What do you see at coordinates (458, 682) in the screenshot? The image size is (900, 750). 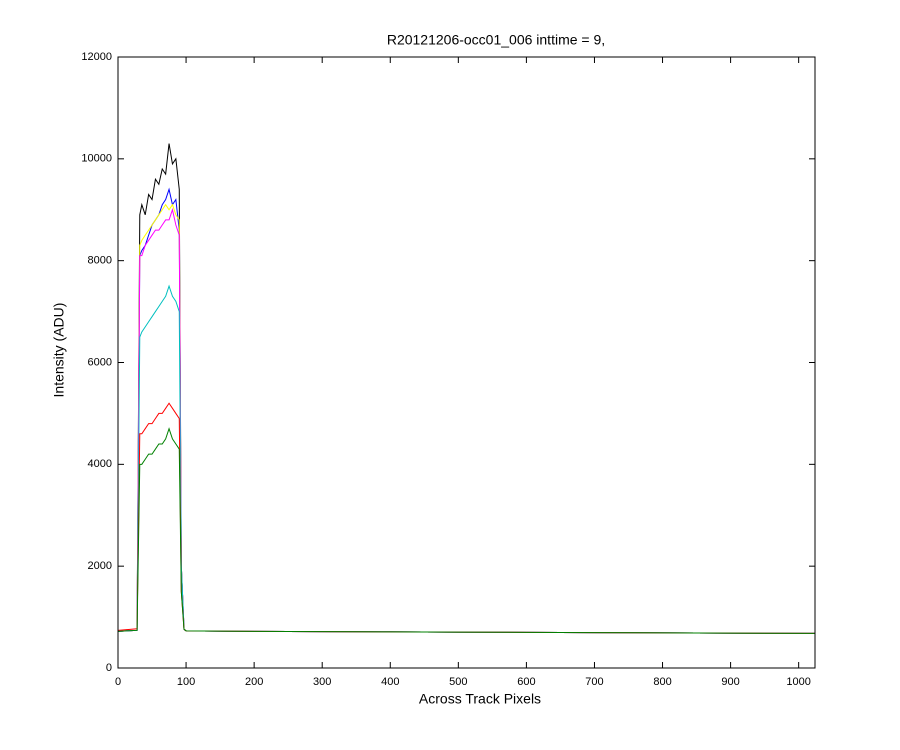 I see `x-tick-label: 500` at bounding box center [458, 682].